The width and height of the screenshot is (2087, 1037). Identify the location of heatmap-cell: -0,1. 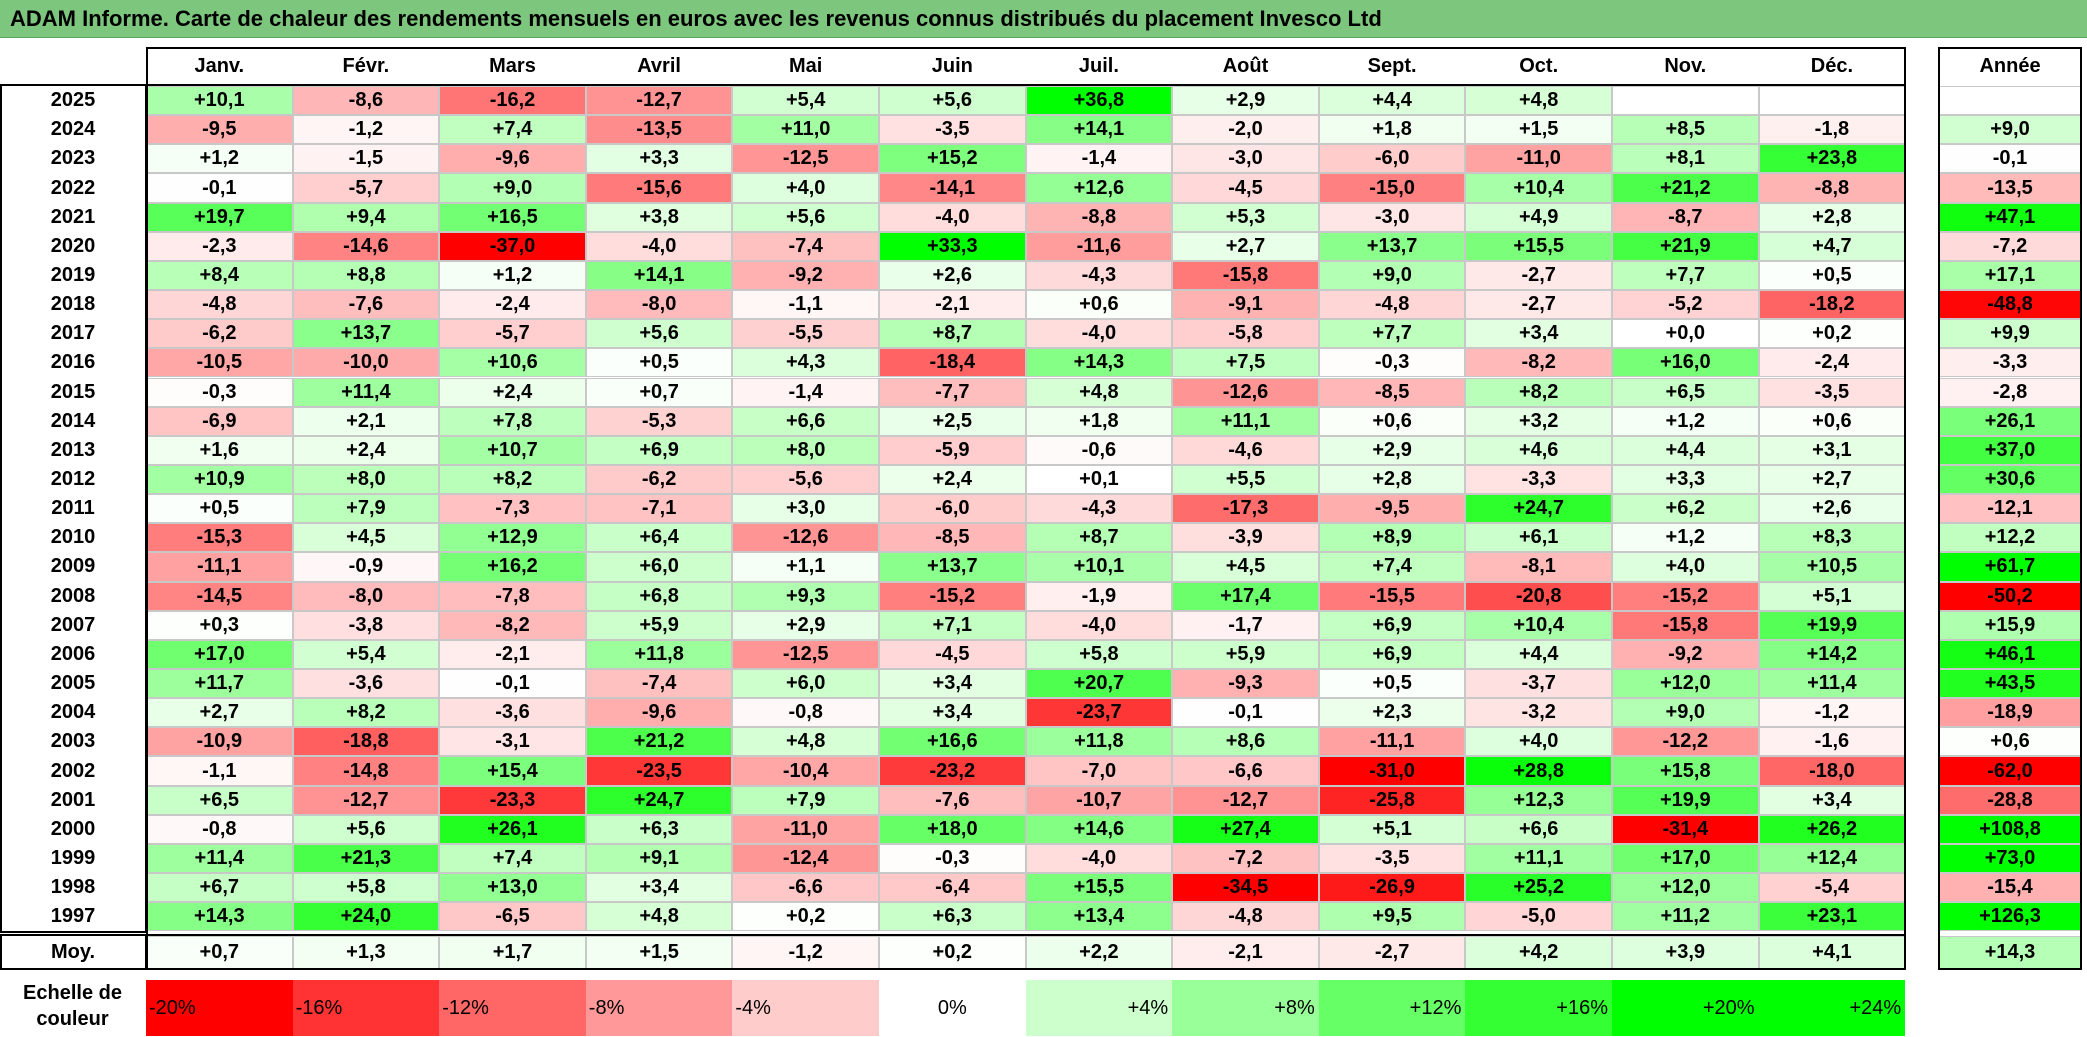
(1245, 713).